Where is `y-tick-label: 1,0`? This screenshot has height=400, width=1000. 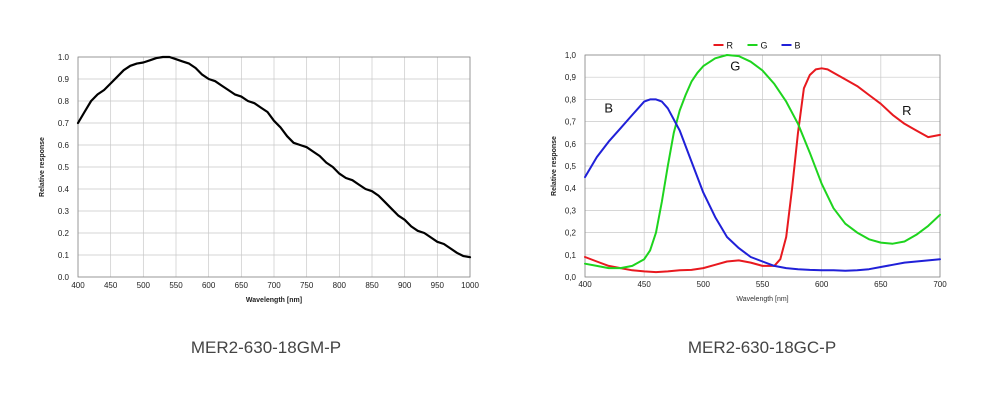 y-tick-label: 1,0 is located at coordinates (571, 55).